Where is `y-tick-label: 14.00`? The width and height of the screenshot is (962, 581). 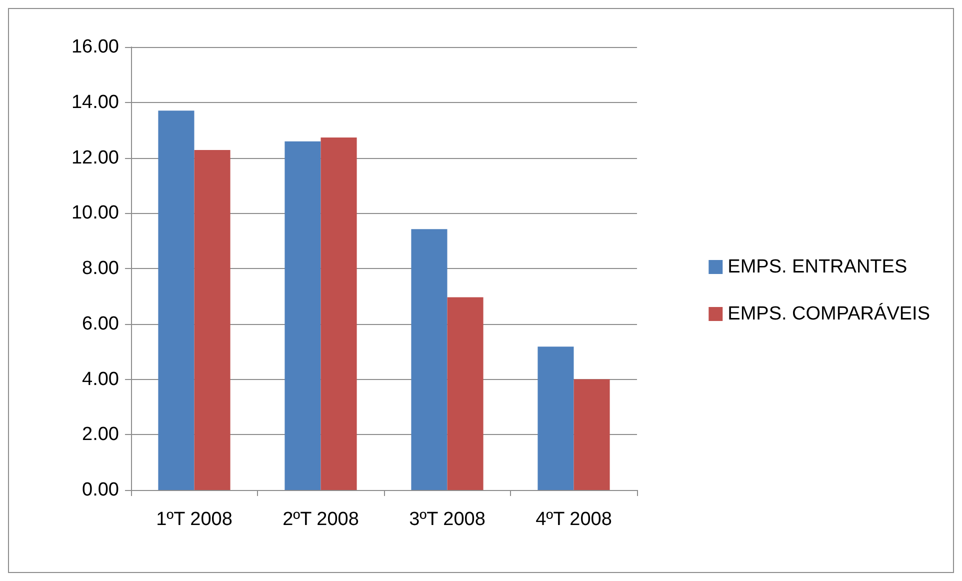
y-tick-label: 14.00 is located at coordinates (95, 102).